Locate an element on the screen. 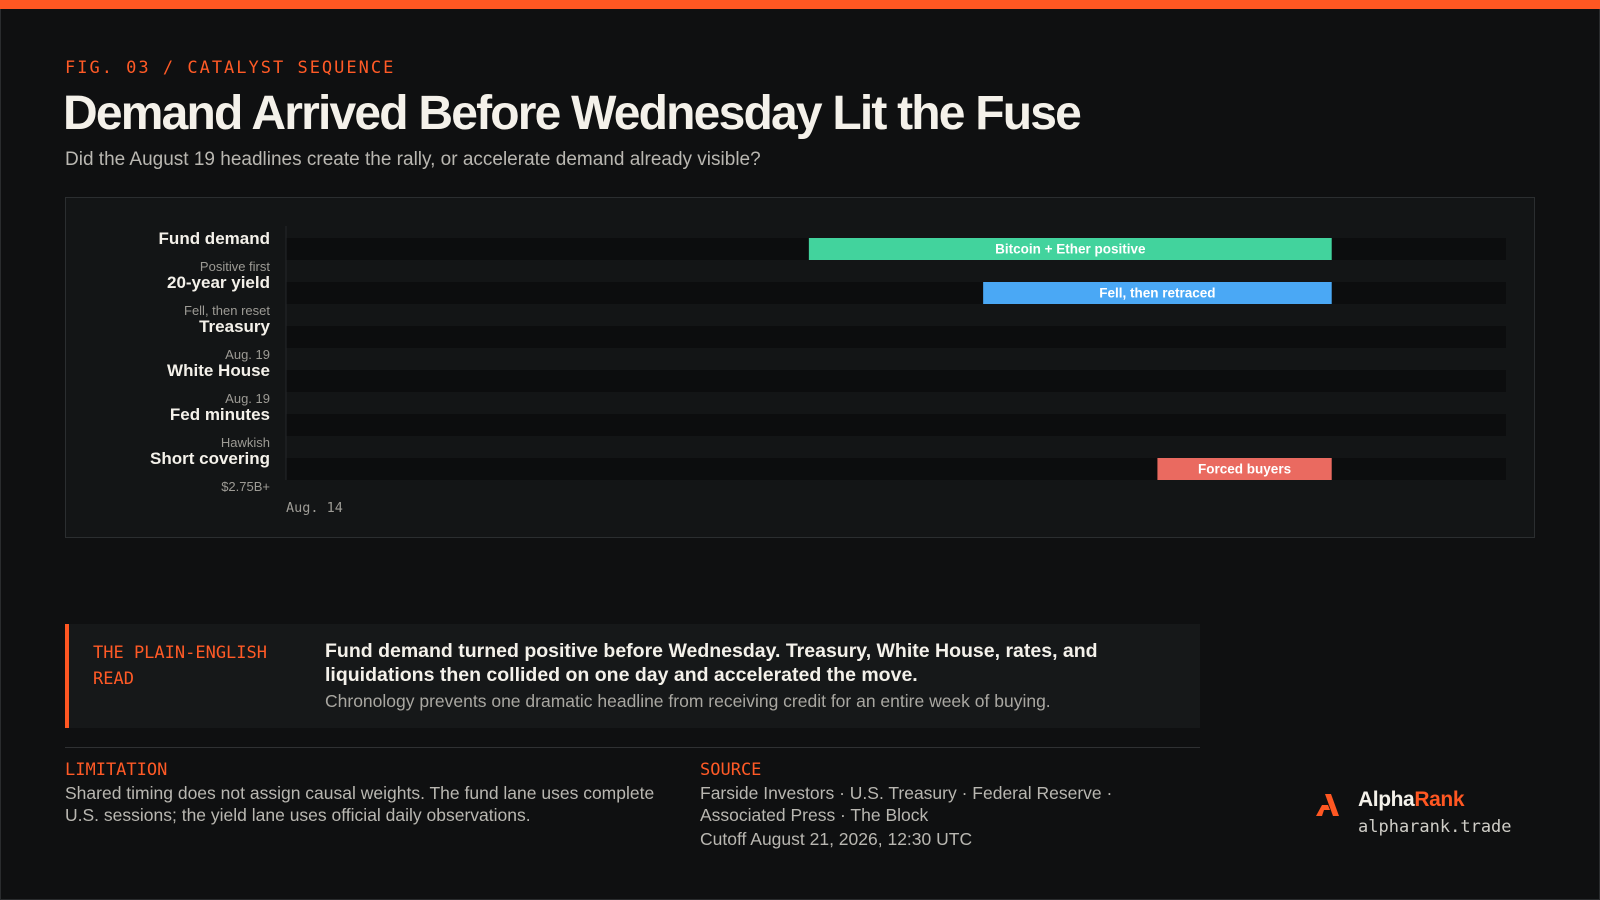 The height and width of the screenshot is (900, 1600). bar-data-label: Forced buyers is located at coordinates (1244, 469).